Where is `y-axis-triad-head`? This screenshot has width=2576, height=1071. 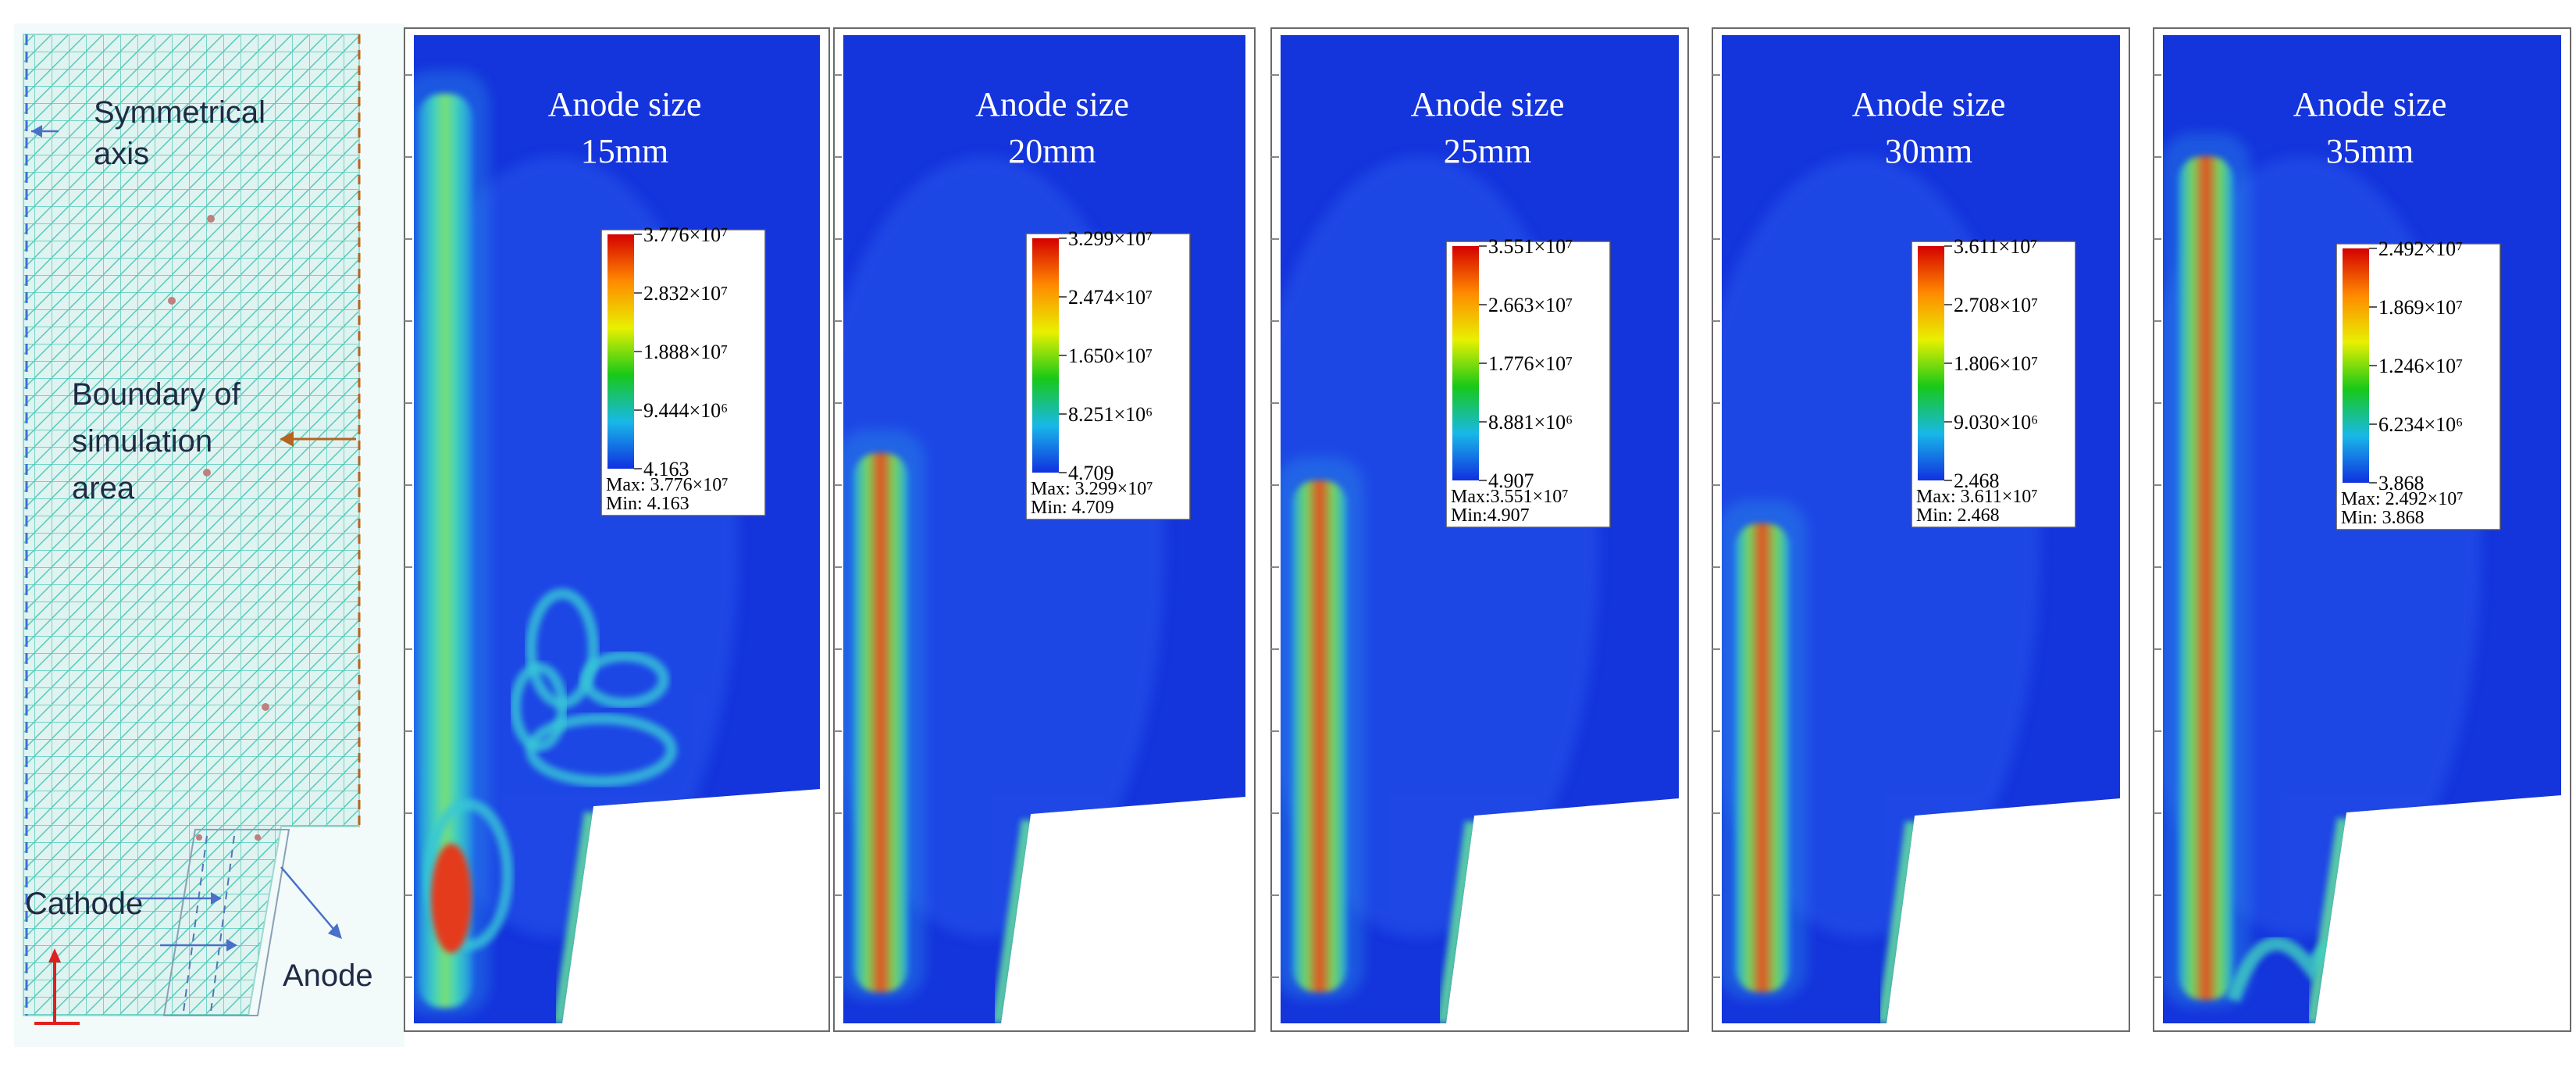
y-axis-triad-head is located at coordinates (54, 955).